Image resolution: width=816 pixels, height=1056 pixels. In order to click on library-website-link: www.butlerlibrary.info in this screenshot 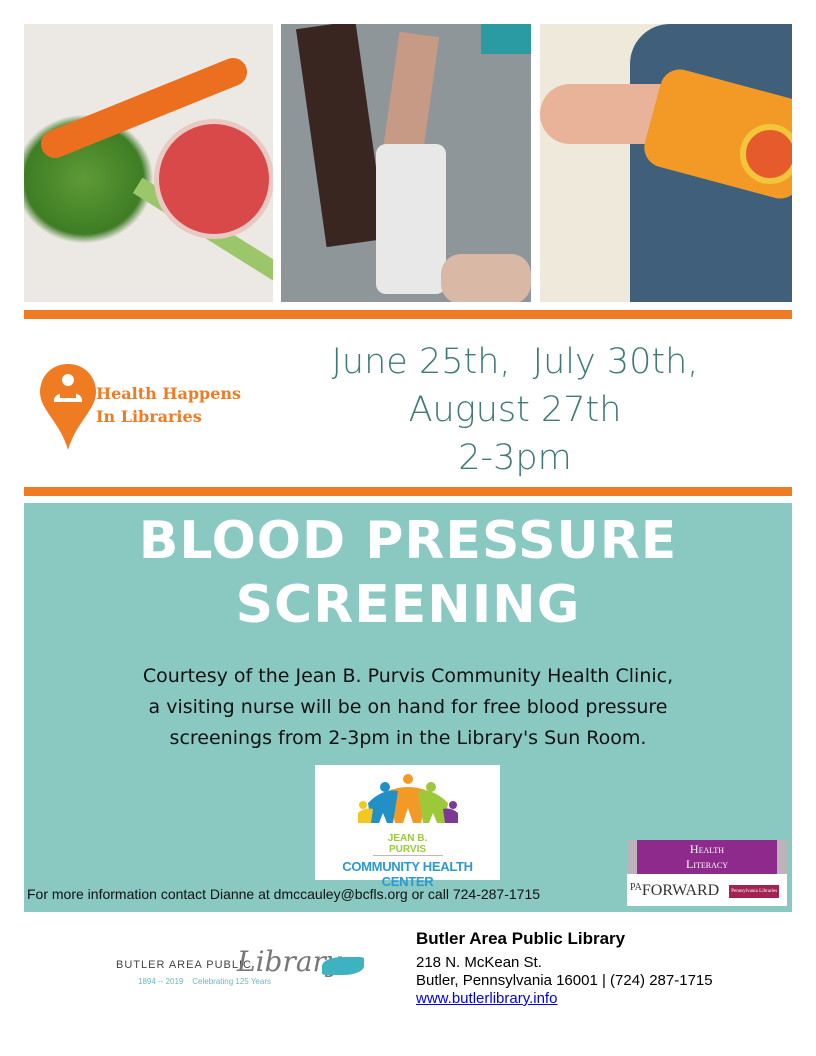, I will do `click(487, 998)`.